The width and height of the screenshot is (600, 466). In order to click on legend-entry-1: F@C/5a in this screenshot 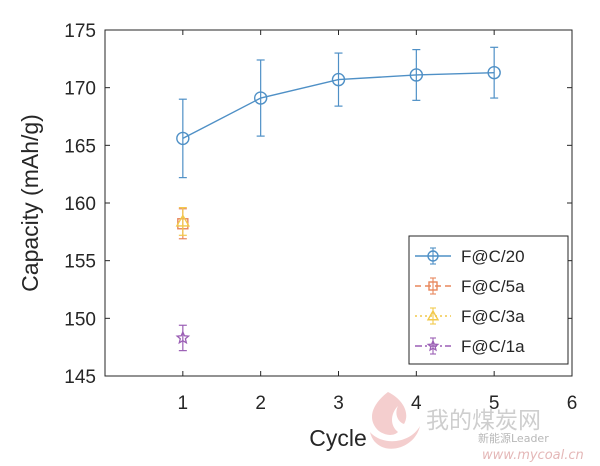, I will do `click(470, 286)`.